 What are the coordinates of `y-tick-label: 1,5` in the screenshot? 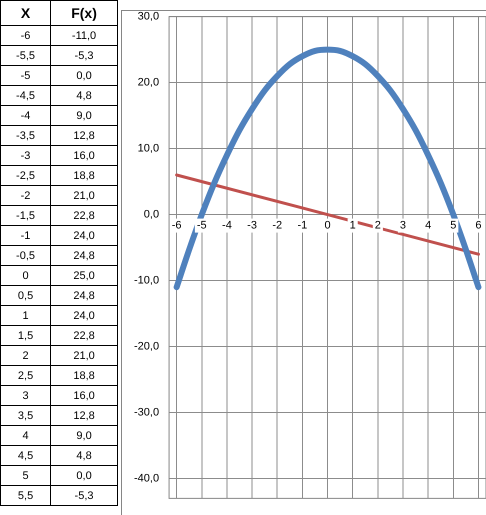 It's located at (25, 336).